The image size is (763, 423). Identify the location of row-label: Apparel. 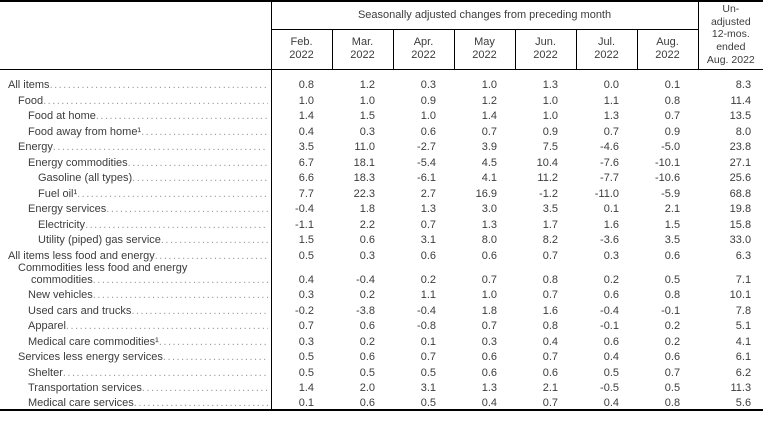
(136, 324).